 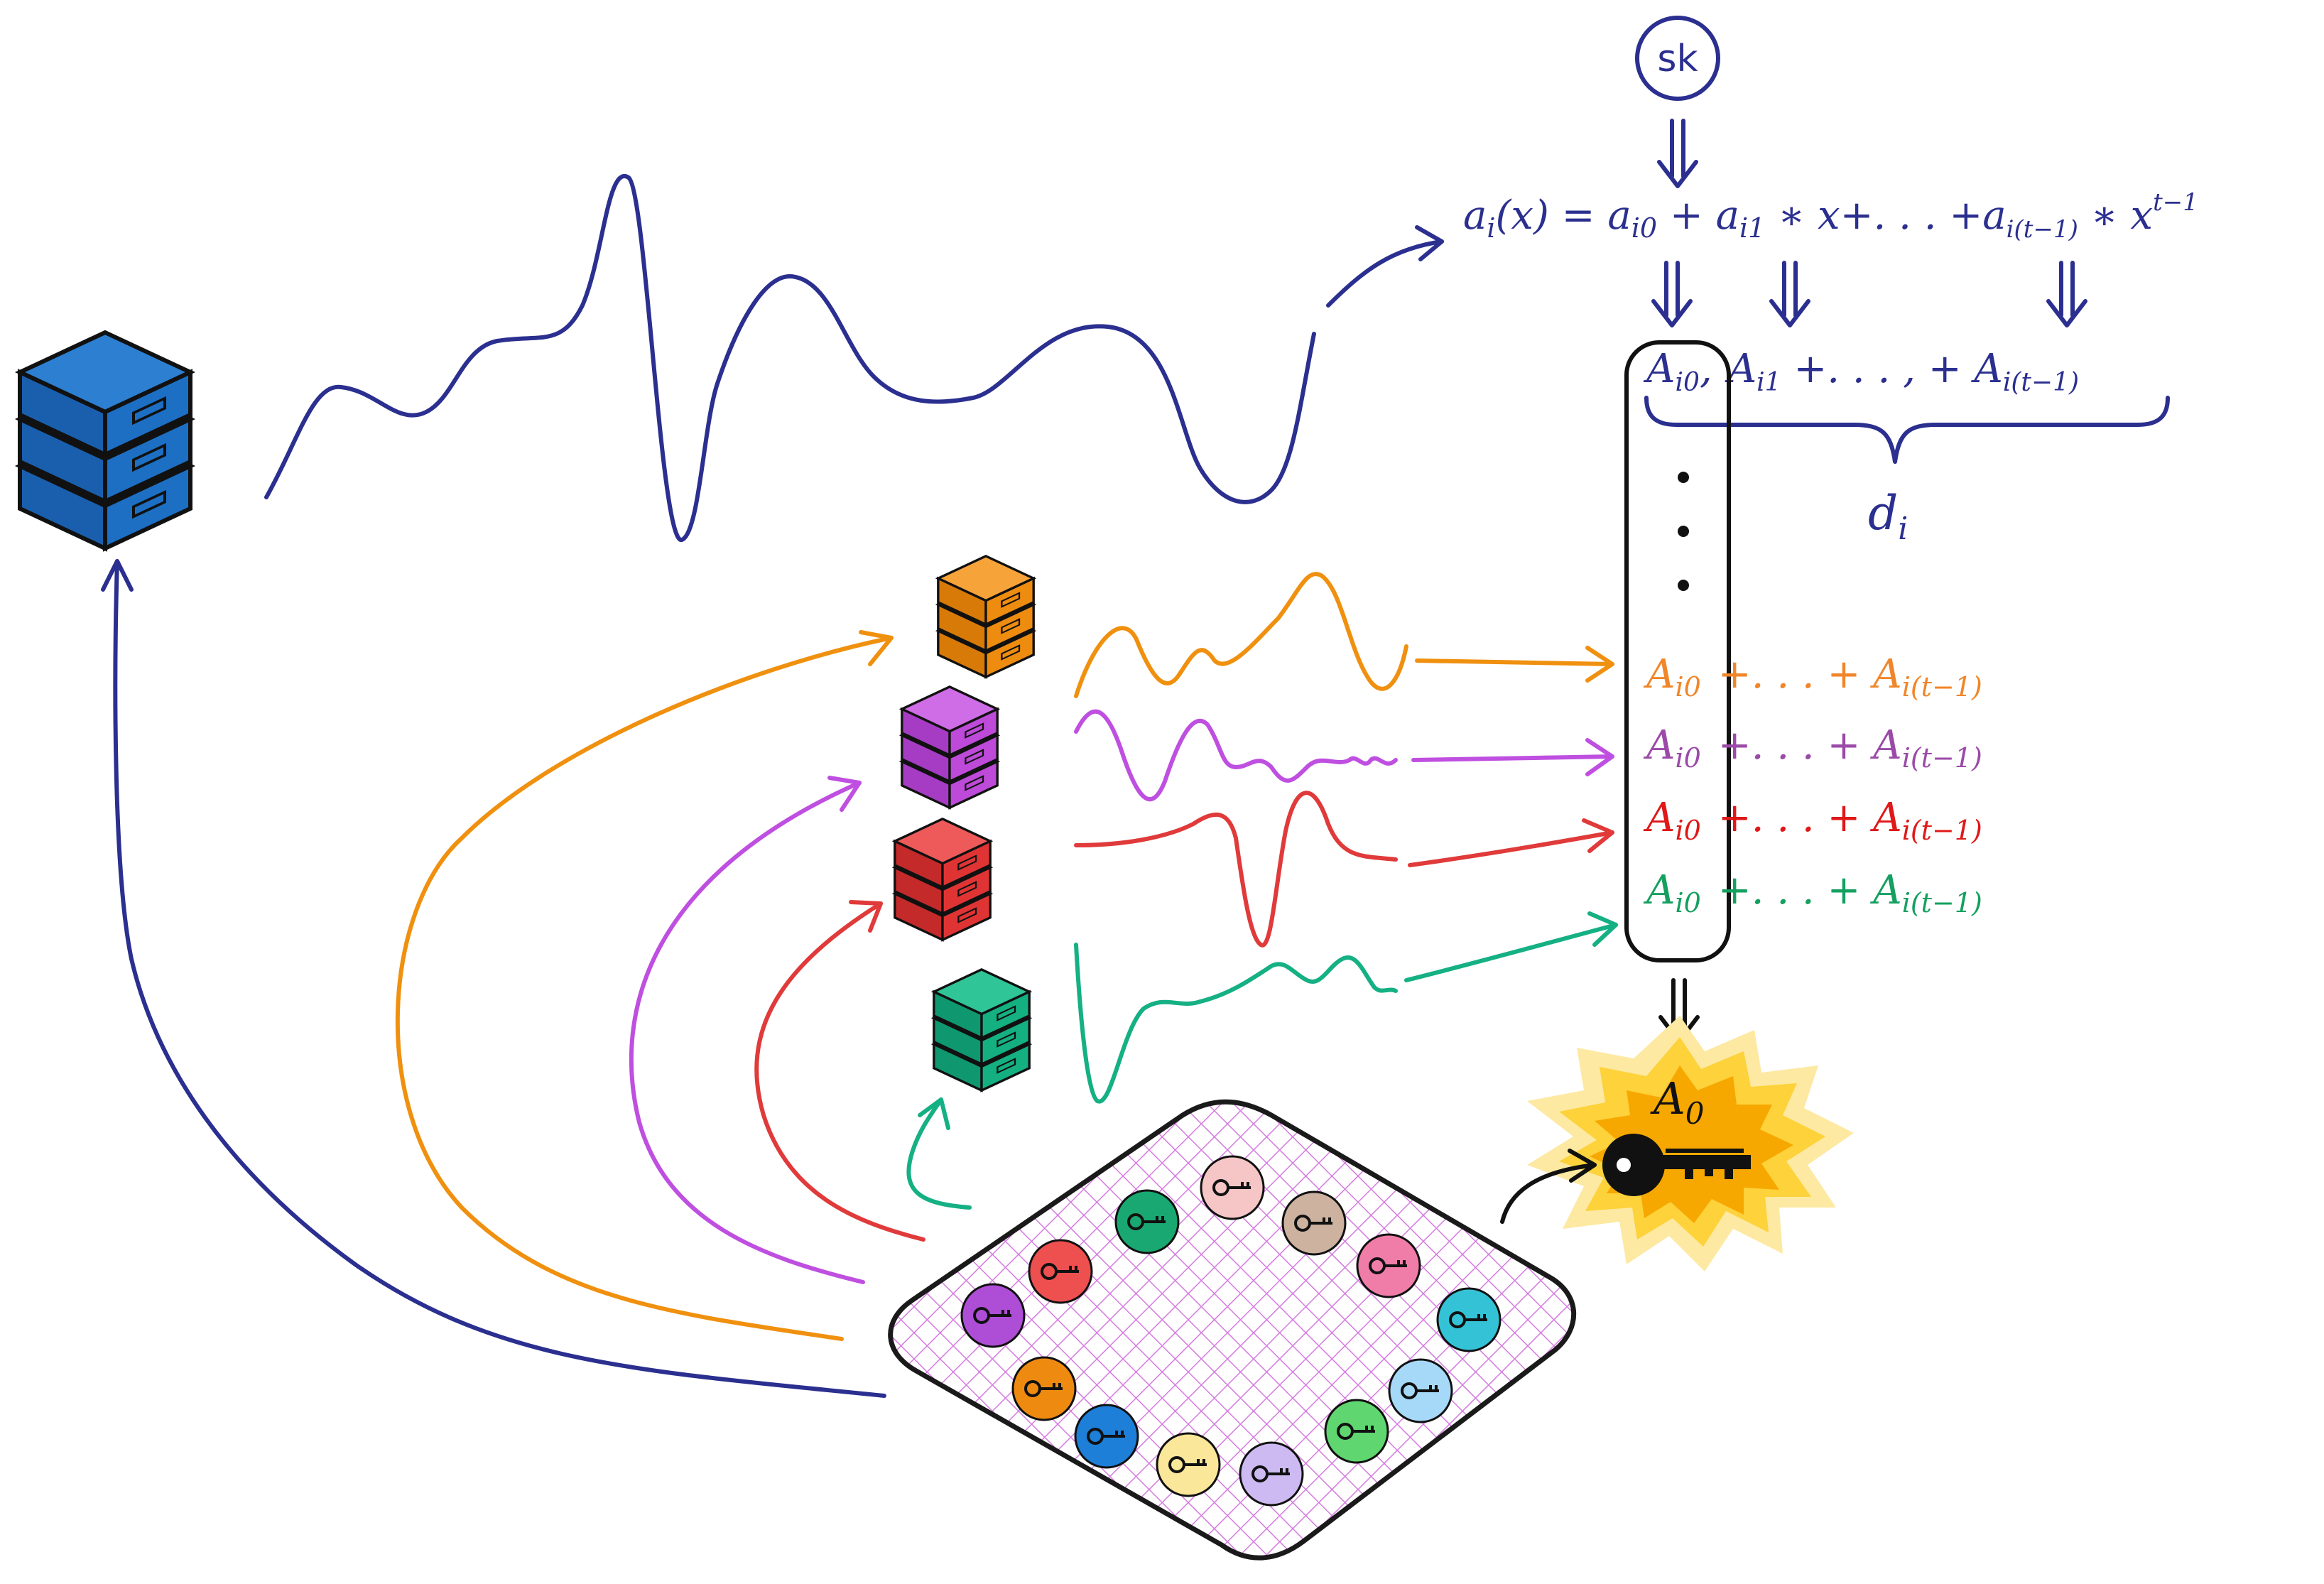 I want to click on result-label: A0, so click(x=1677, y=1102).